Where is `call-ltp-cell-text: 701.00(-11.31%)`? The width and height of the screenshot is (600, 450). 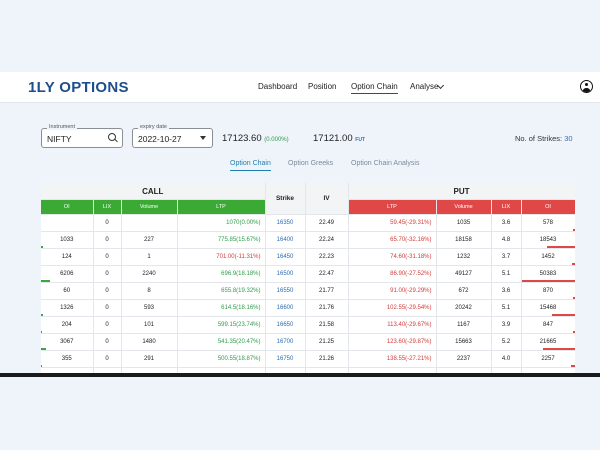
call-ltp-cell-text: 701.00(-11.31%) is located at coordinates (238, 257).